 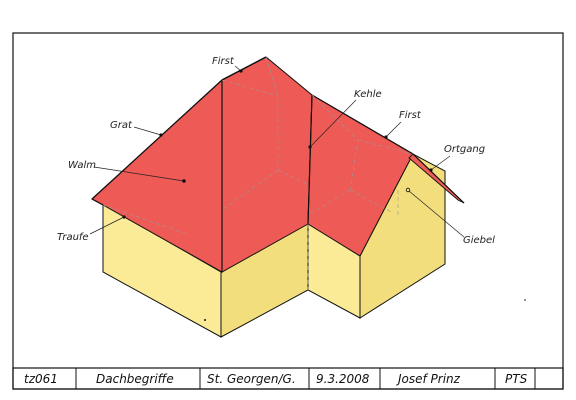 I want to click on drawing-date: 9.3.2008, so click(x=343, y=379).